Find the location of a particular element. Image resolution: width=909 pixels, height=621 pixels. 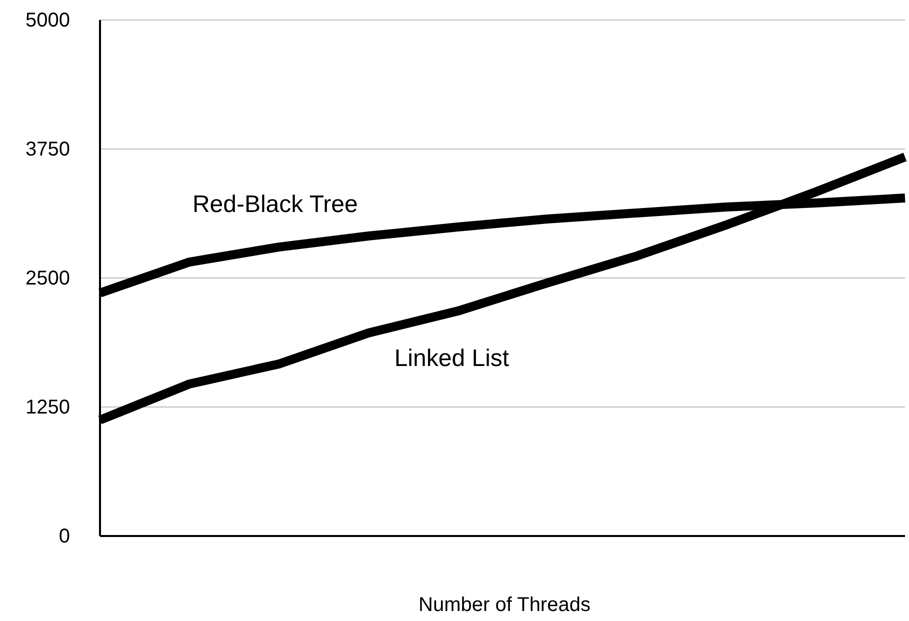

y-tick-label: 3750 is located at coordinates (48, 149).